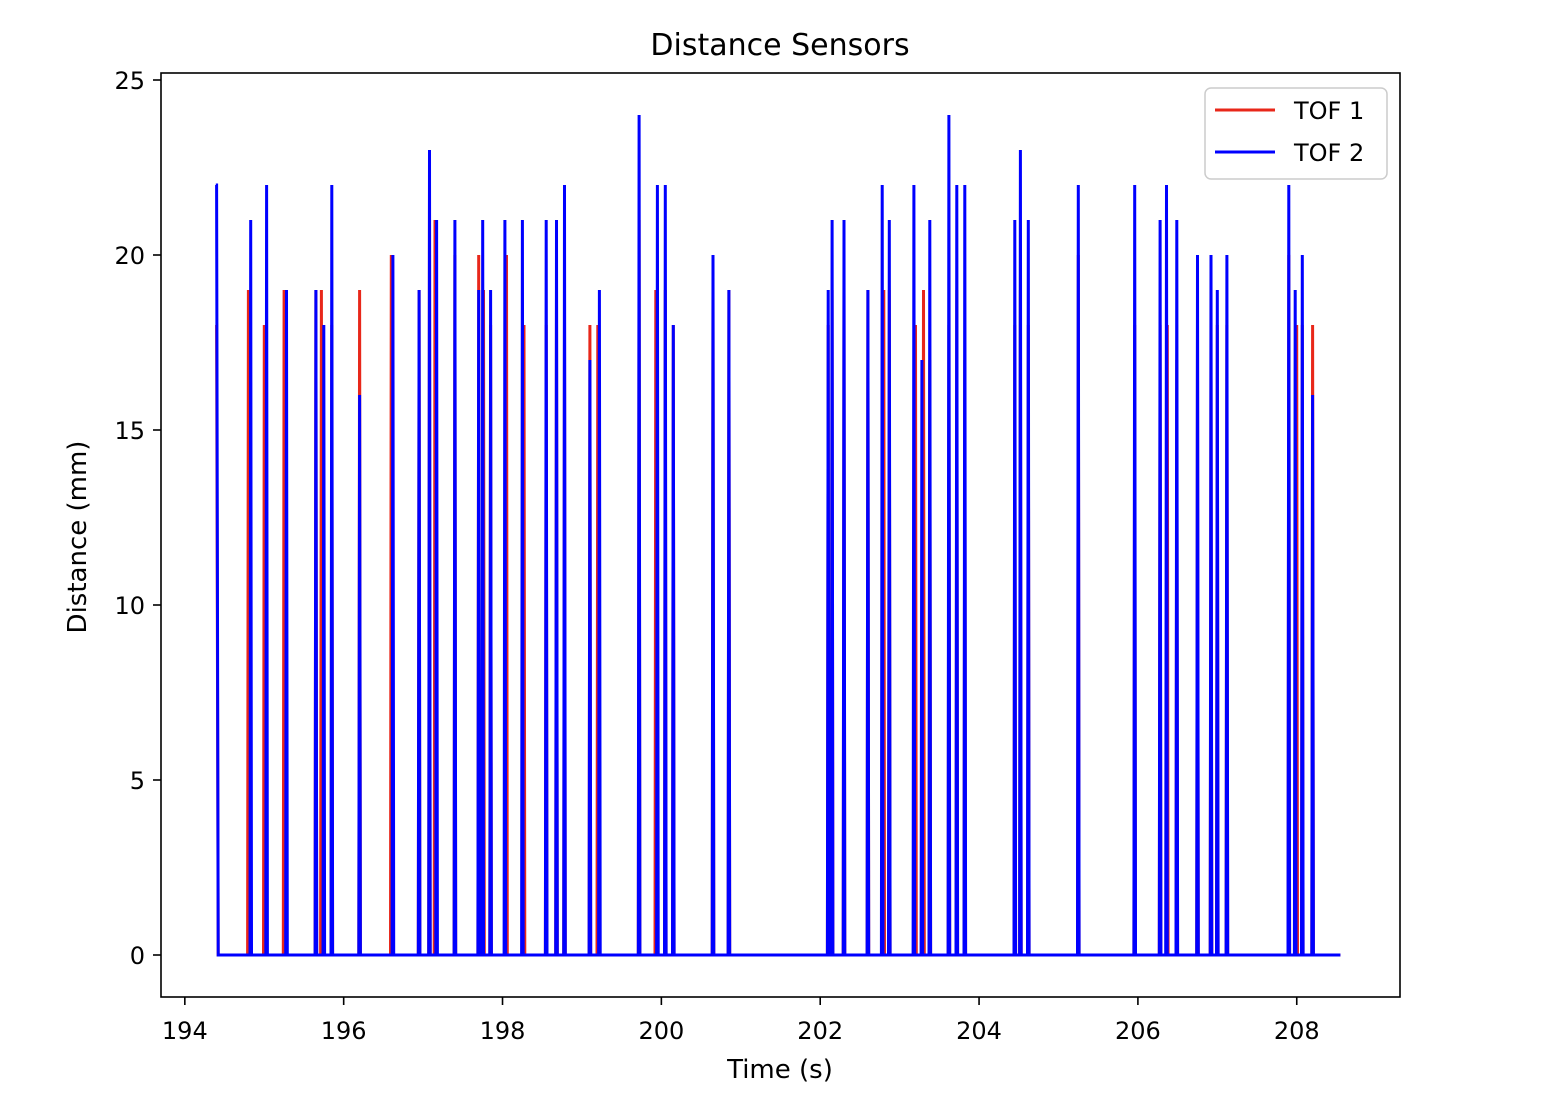  What do you see at coordinates (741, 1021) in the screenshot?
I see `x-axis: 194 196 198 200 202 204 206 208` at bounding box center [741, 1021].